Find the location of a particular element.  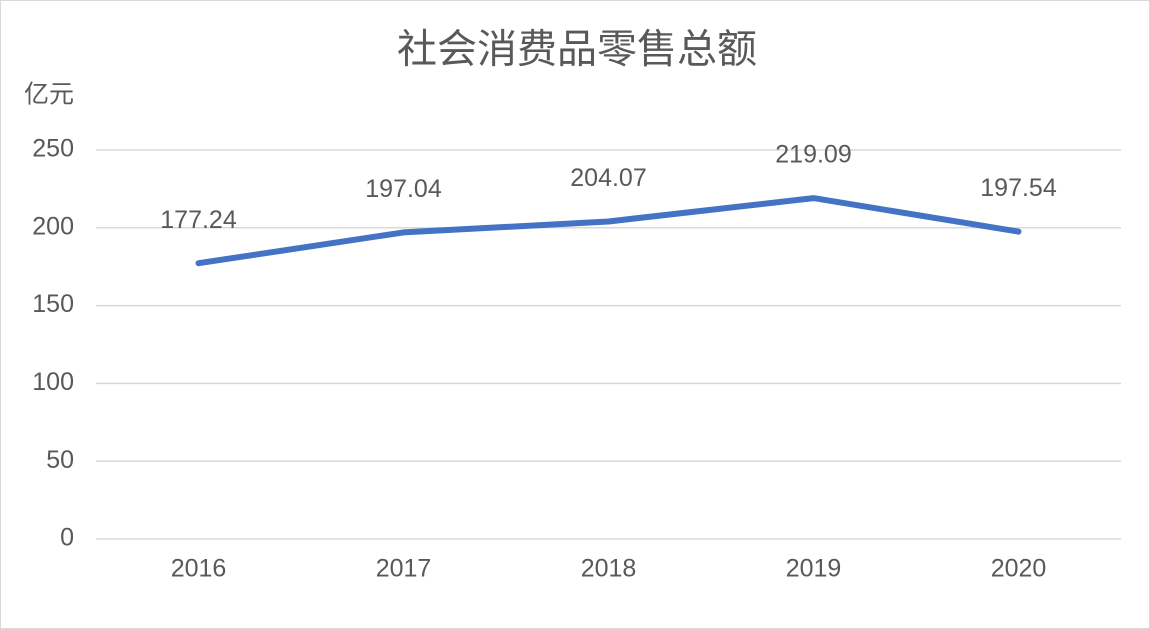

y-tick-label: 0 is located at coordinates (67, 538).